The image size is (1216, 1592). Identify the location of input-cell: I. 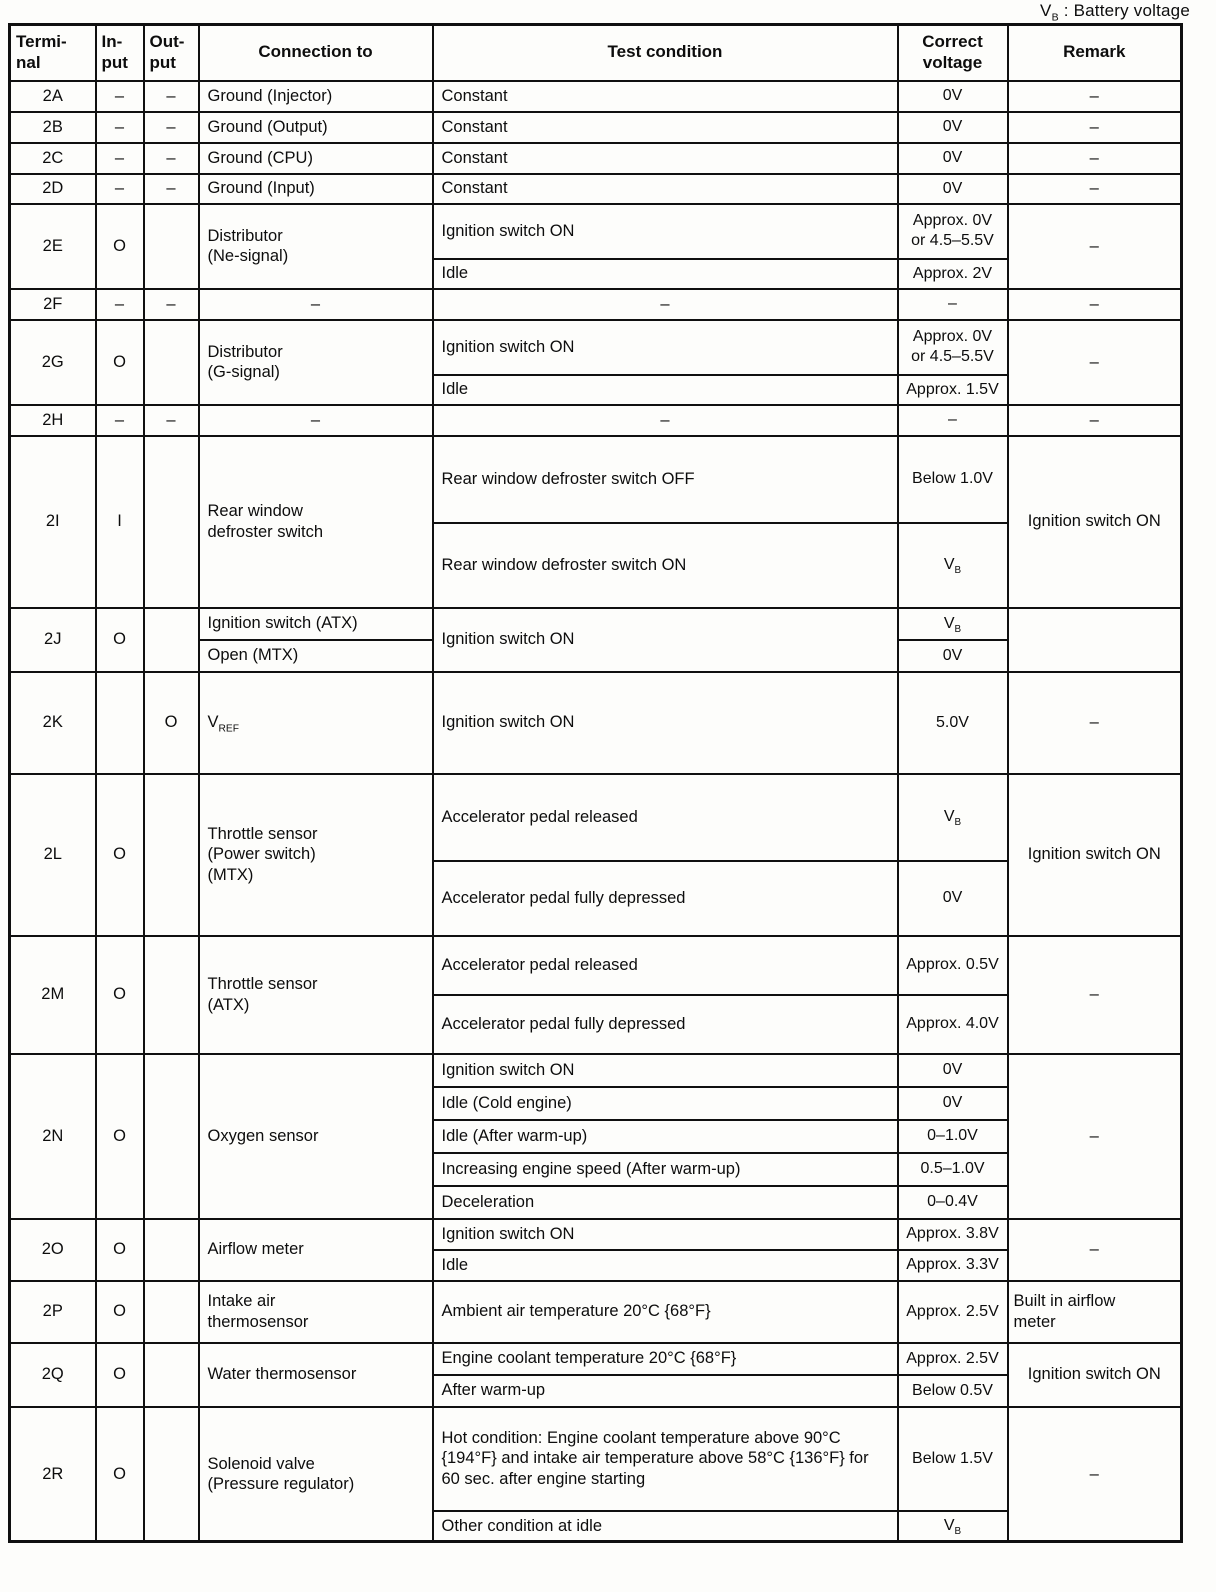
(119, 521).